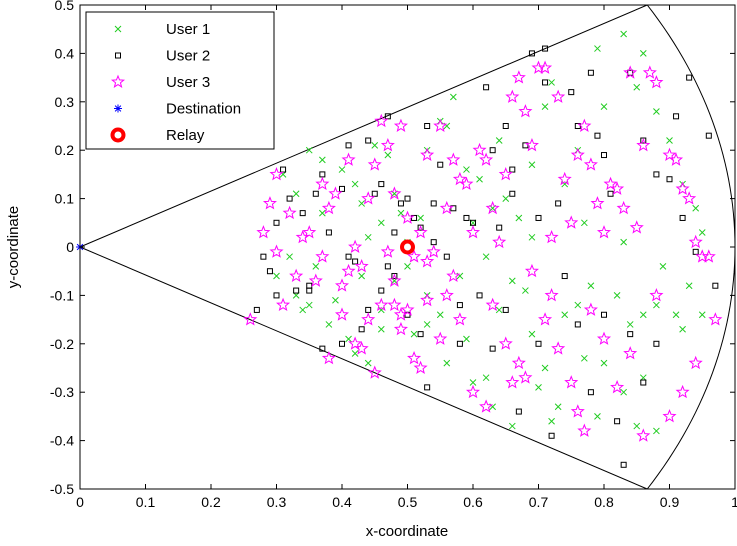  Describe the element at coordinates (188, 56) in the screenshot. I see `legend-label-user-2: User 2` at that location.